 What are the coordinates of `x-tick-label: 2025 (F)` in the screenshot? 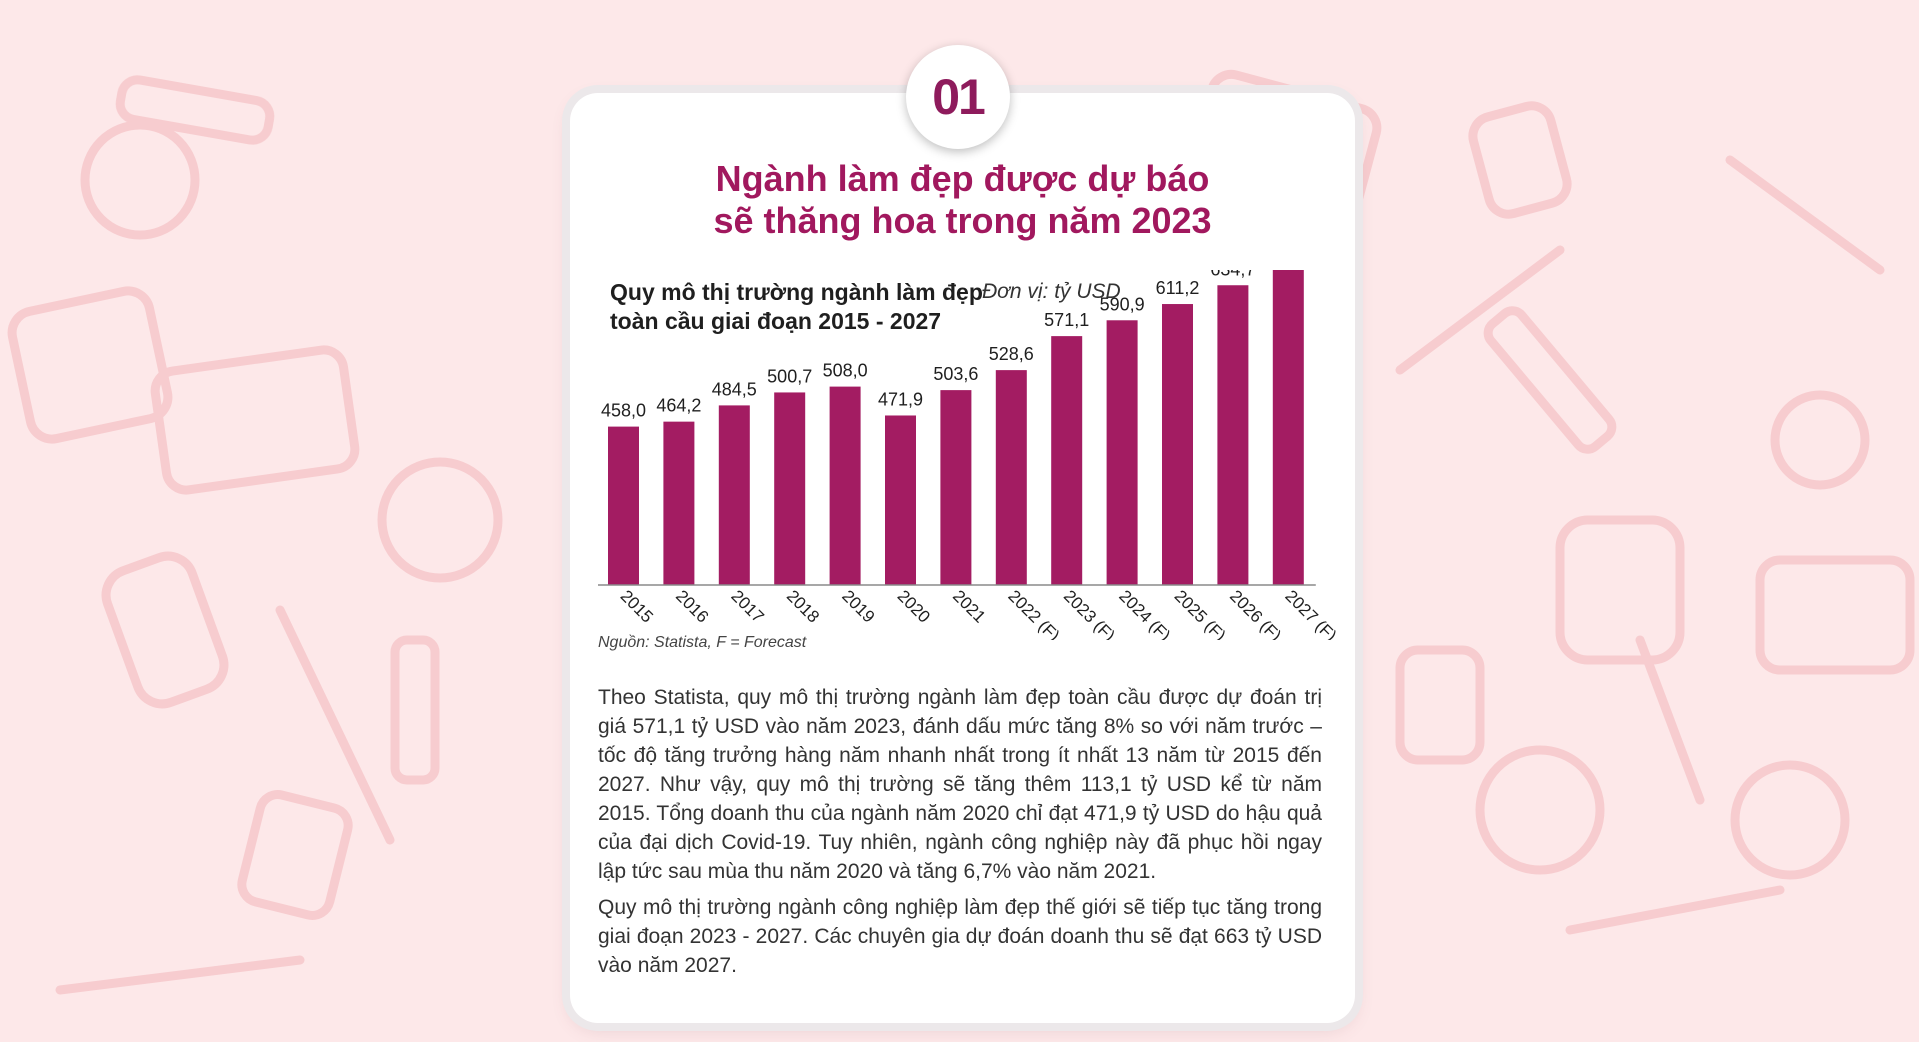 It's located at (1200, 613).